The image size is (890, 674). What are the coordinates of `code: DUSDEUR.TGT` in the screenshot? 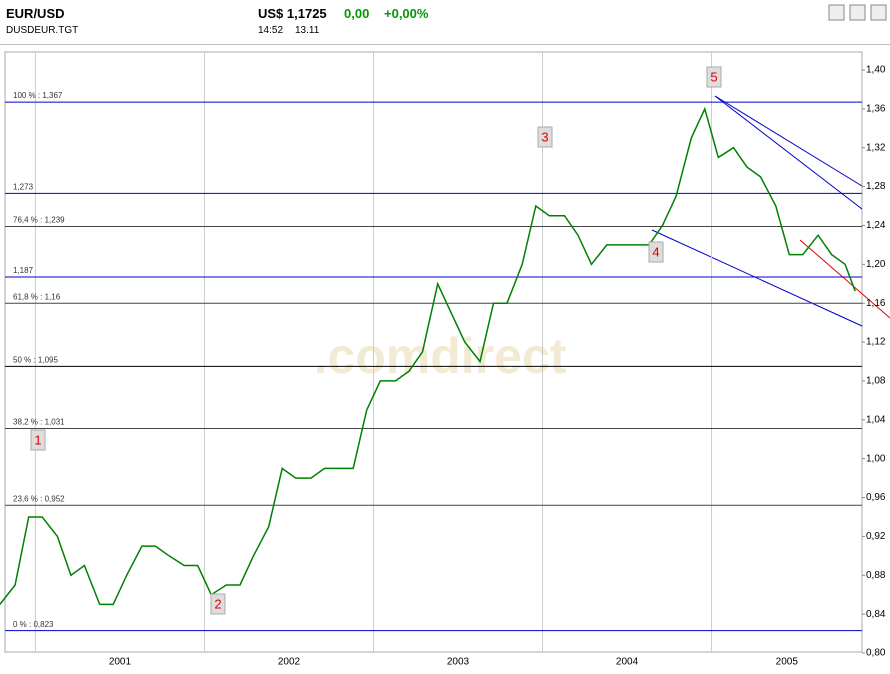 It's located at (42, 30).